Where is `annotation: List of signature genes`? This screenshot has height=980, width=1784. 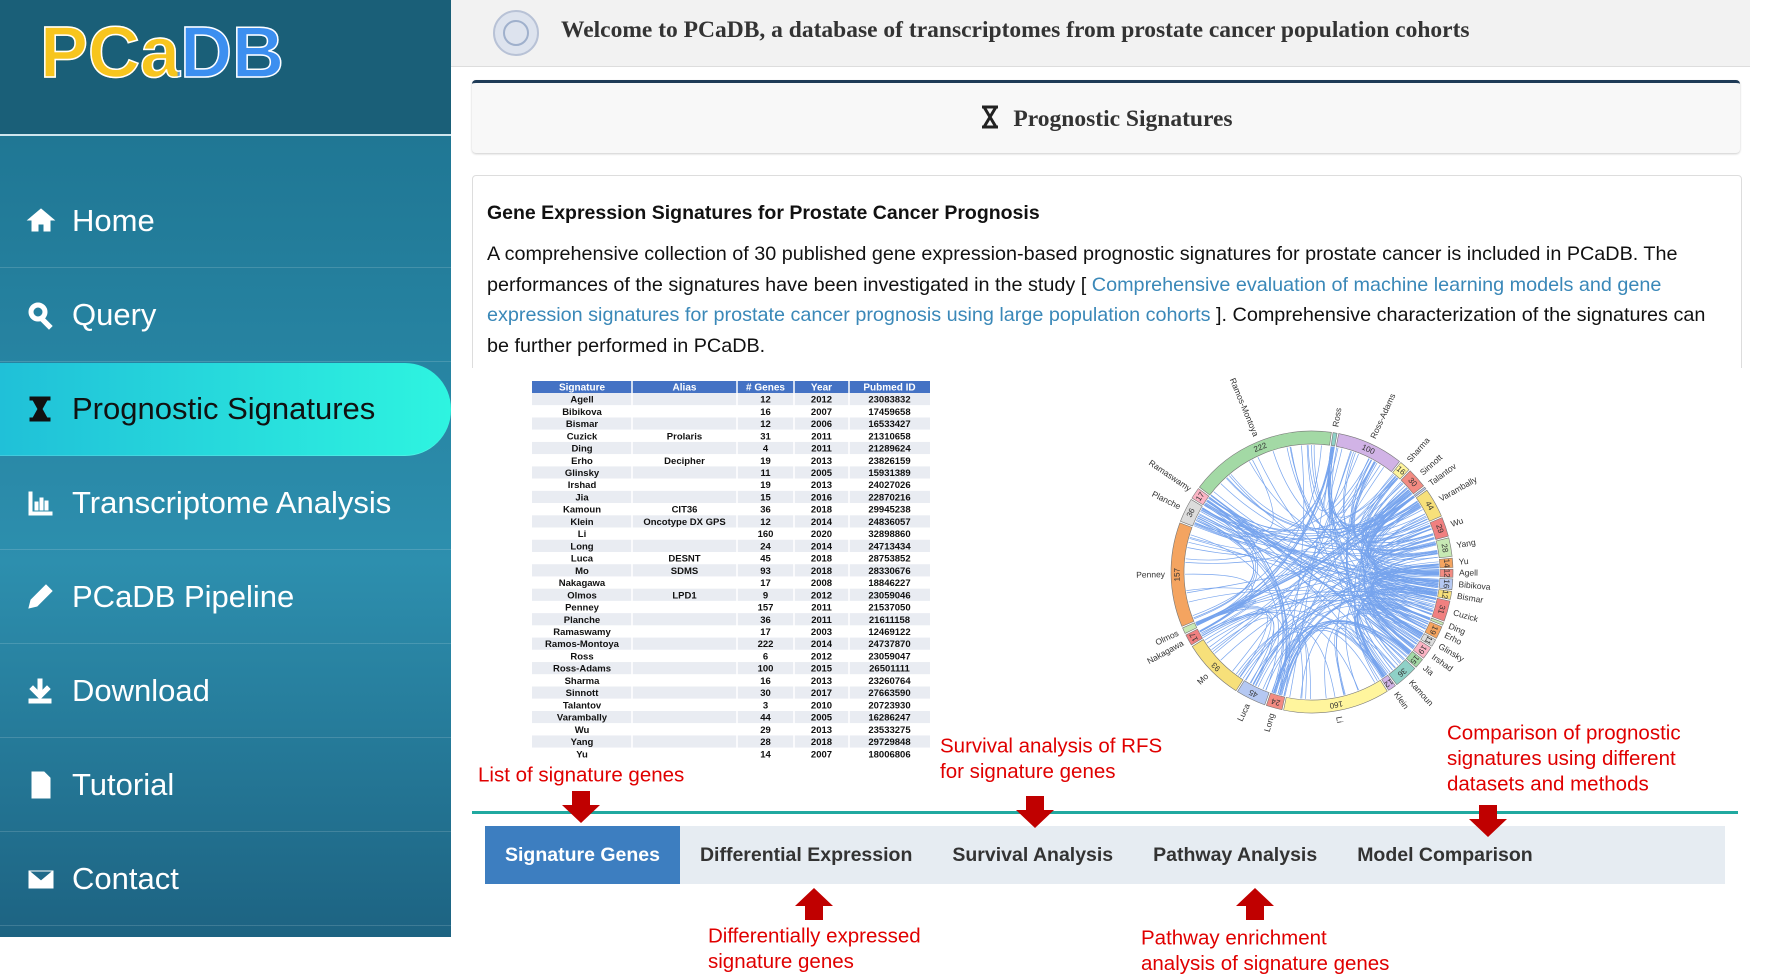 annotation: List of signature genes is located at coordinates (581, 774).